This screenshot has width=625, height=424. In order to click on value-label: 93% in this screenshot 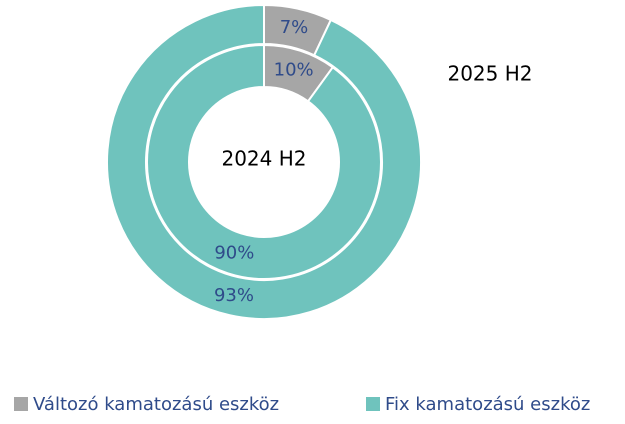, I will do `click(234, 295)`.